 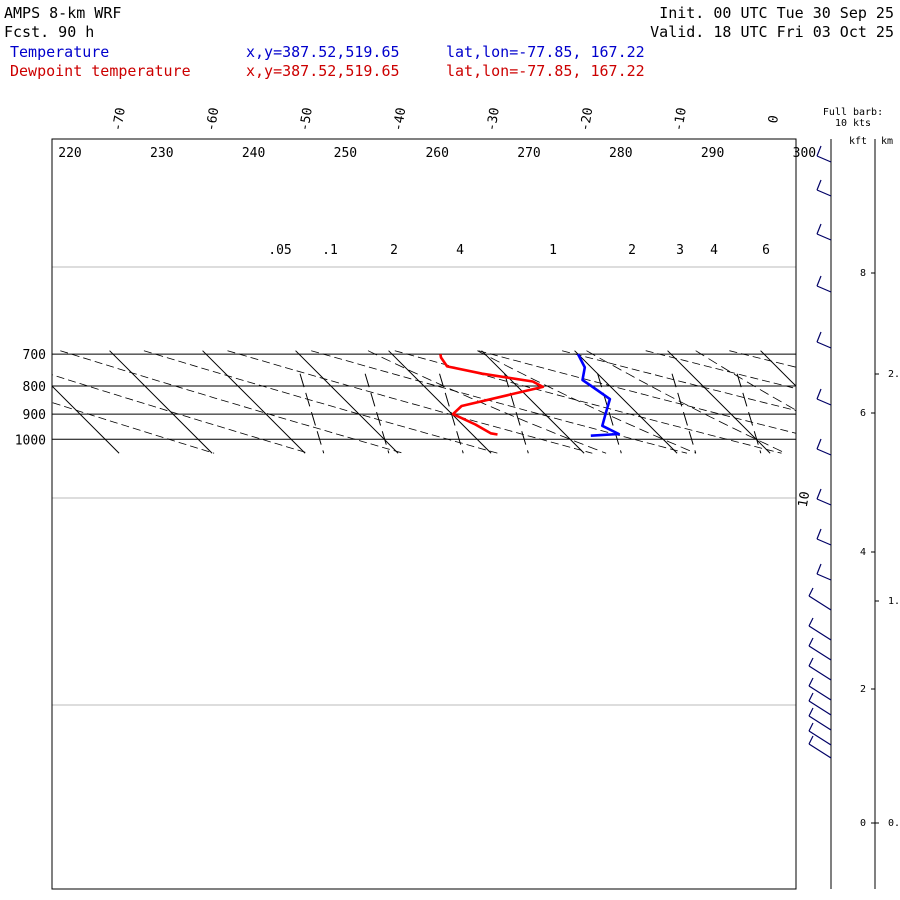 What do you see at coordinates (34, 415) in the screenshot?
I see `pressure-tick-label: 900` at bounding box center [34, 415].